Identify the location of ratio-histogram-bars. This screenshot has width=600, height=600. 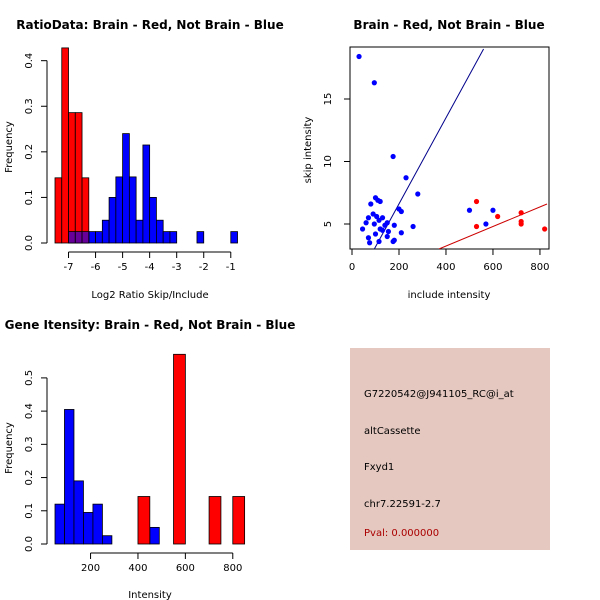
(146, 145).